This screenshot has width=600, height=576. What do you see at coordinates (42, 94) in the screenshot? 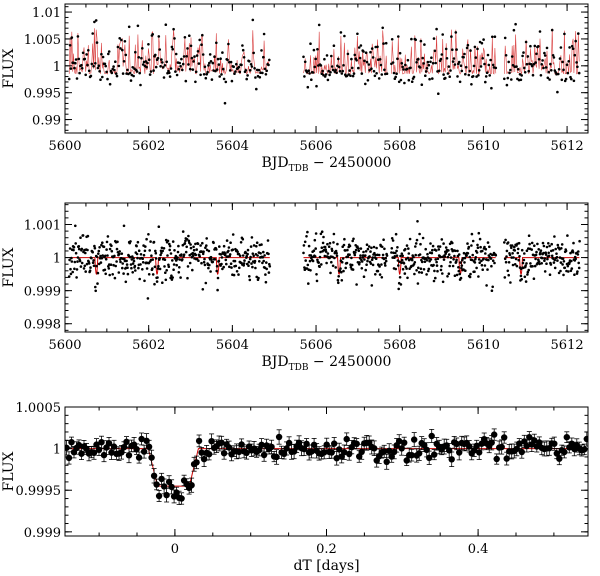
I see `y-tick-label: 0.995` at bounding box center [42, 94].